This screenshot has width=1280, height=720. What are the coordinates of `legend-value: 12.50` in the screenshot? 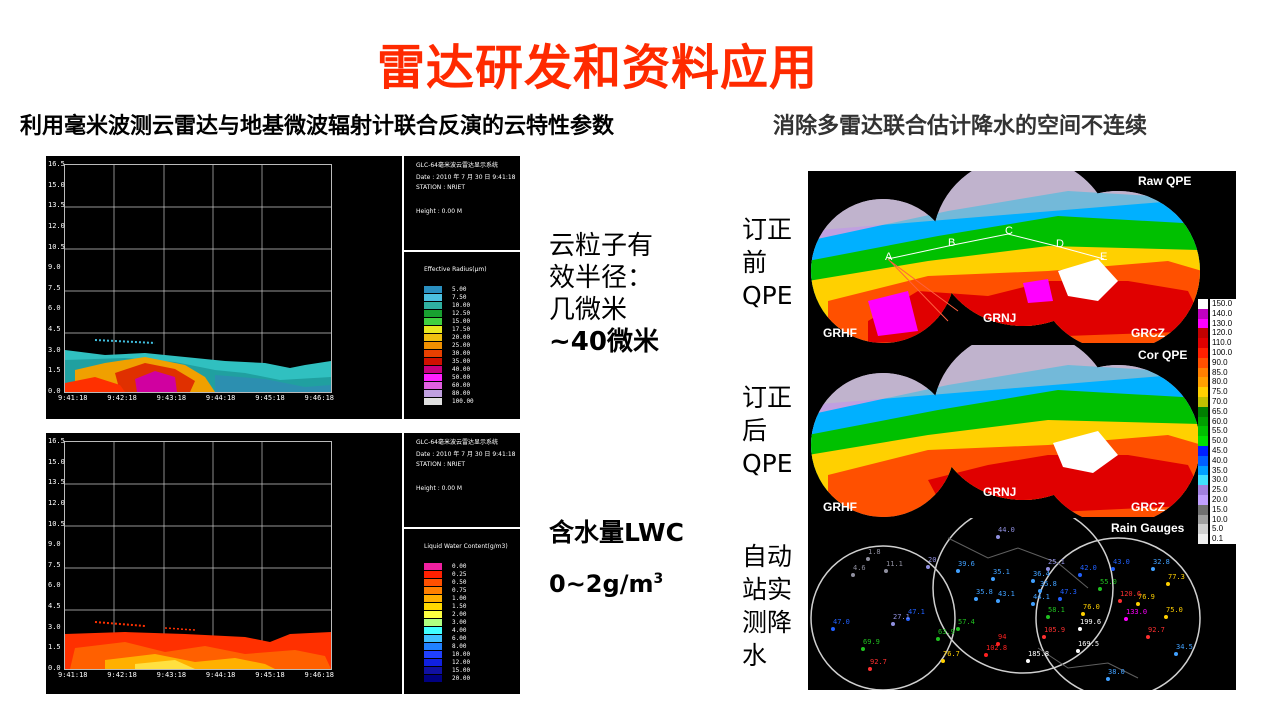 It's located at (461, 313).